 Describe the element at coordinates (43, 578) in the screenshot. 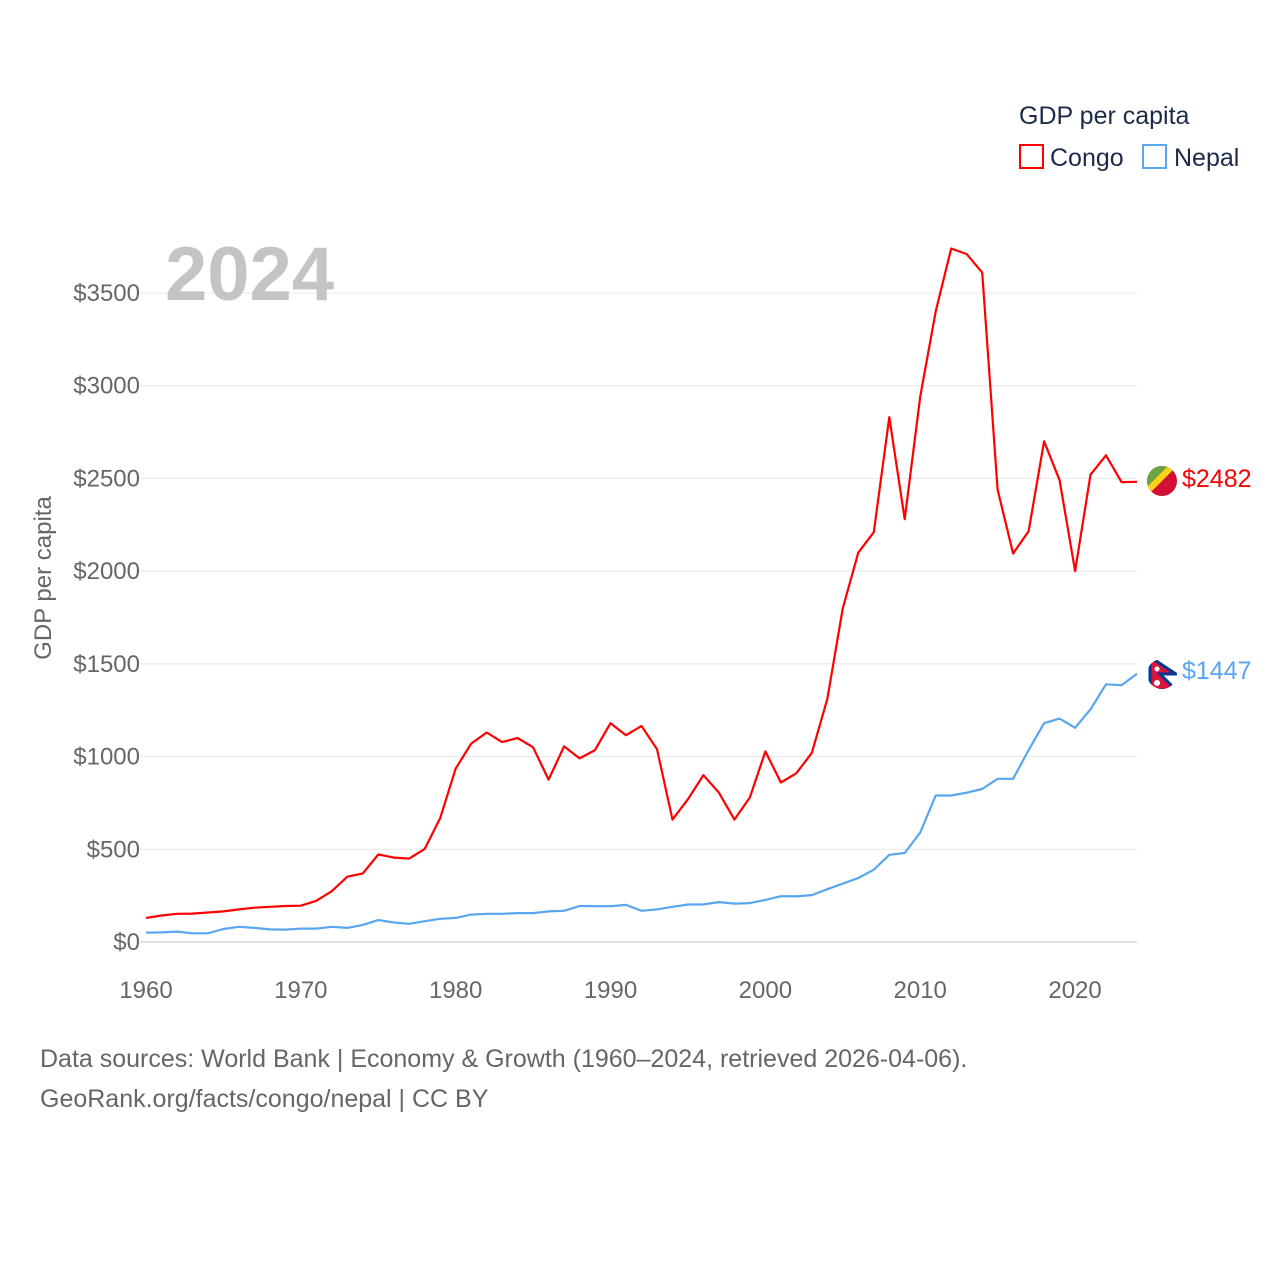

I see `y-axis-label: GDP per capita` at that location.